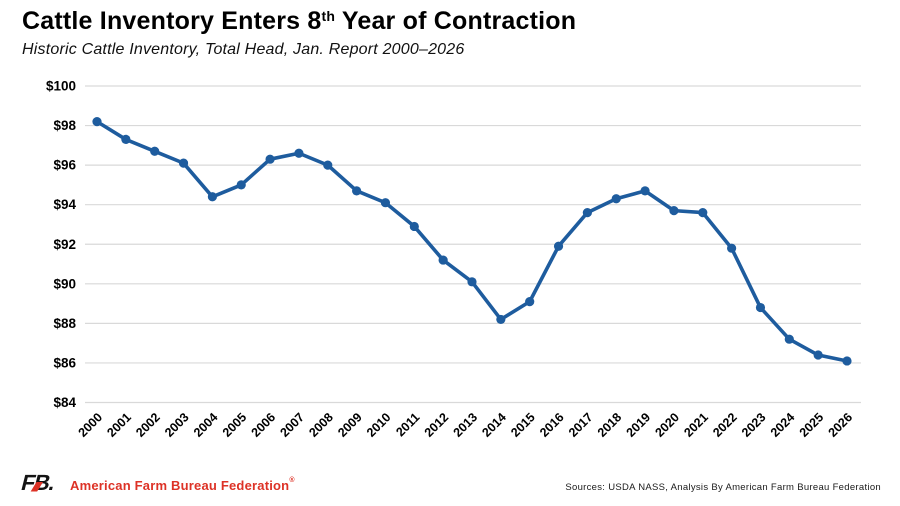 The image size is (900, 506). I want to click on org-name: American Farm Bureau Federation®, so click(182, 485).